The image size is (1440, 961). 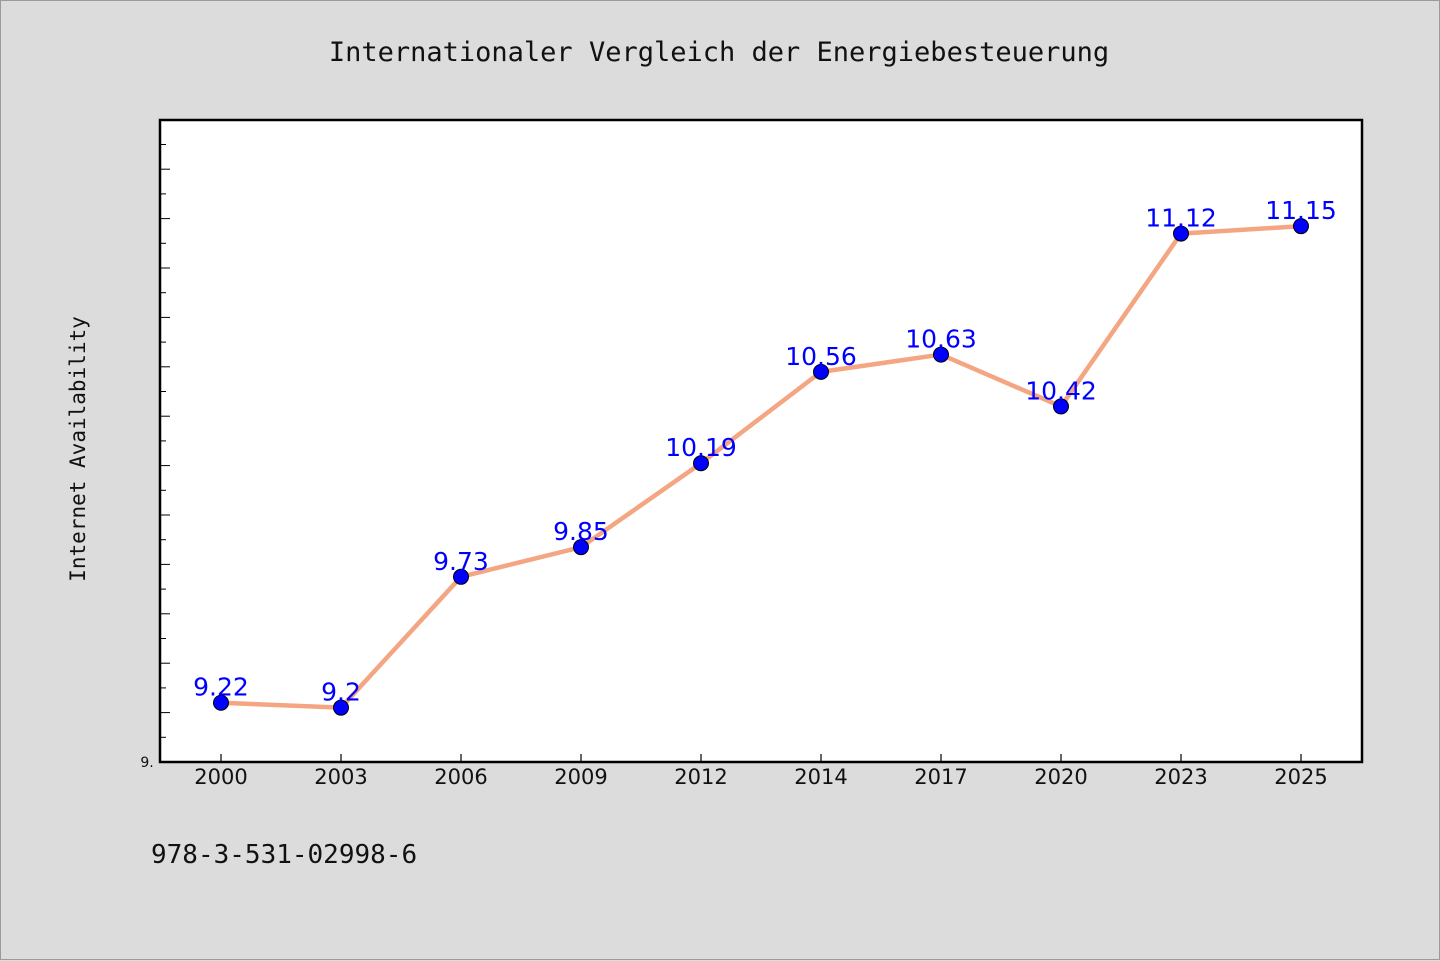 What do you see at coordinates (821, 356) in the screenshot?
I see `data-label: 10.56` at bounding box center [821, 356].